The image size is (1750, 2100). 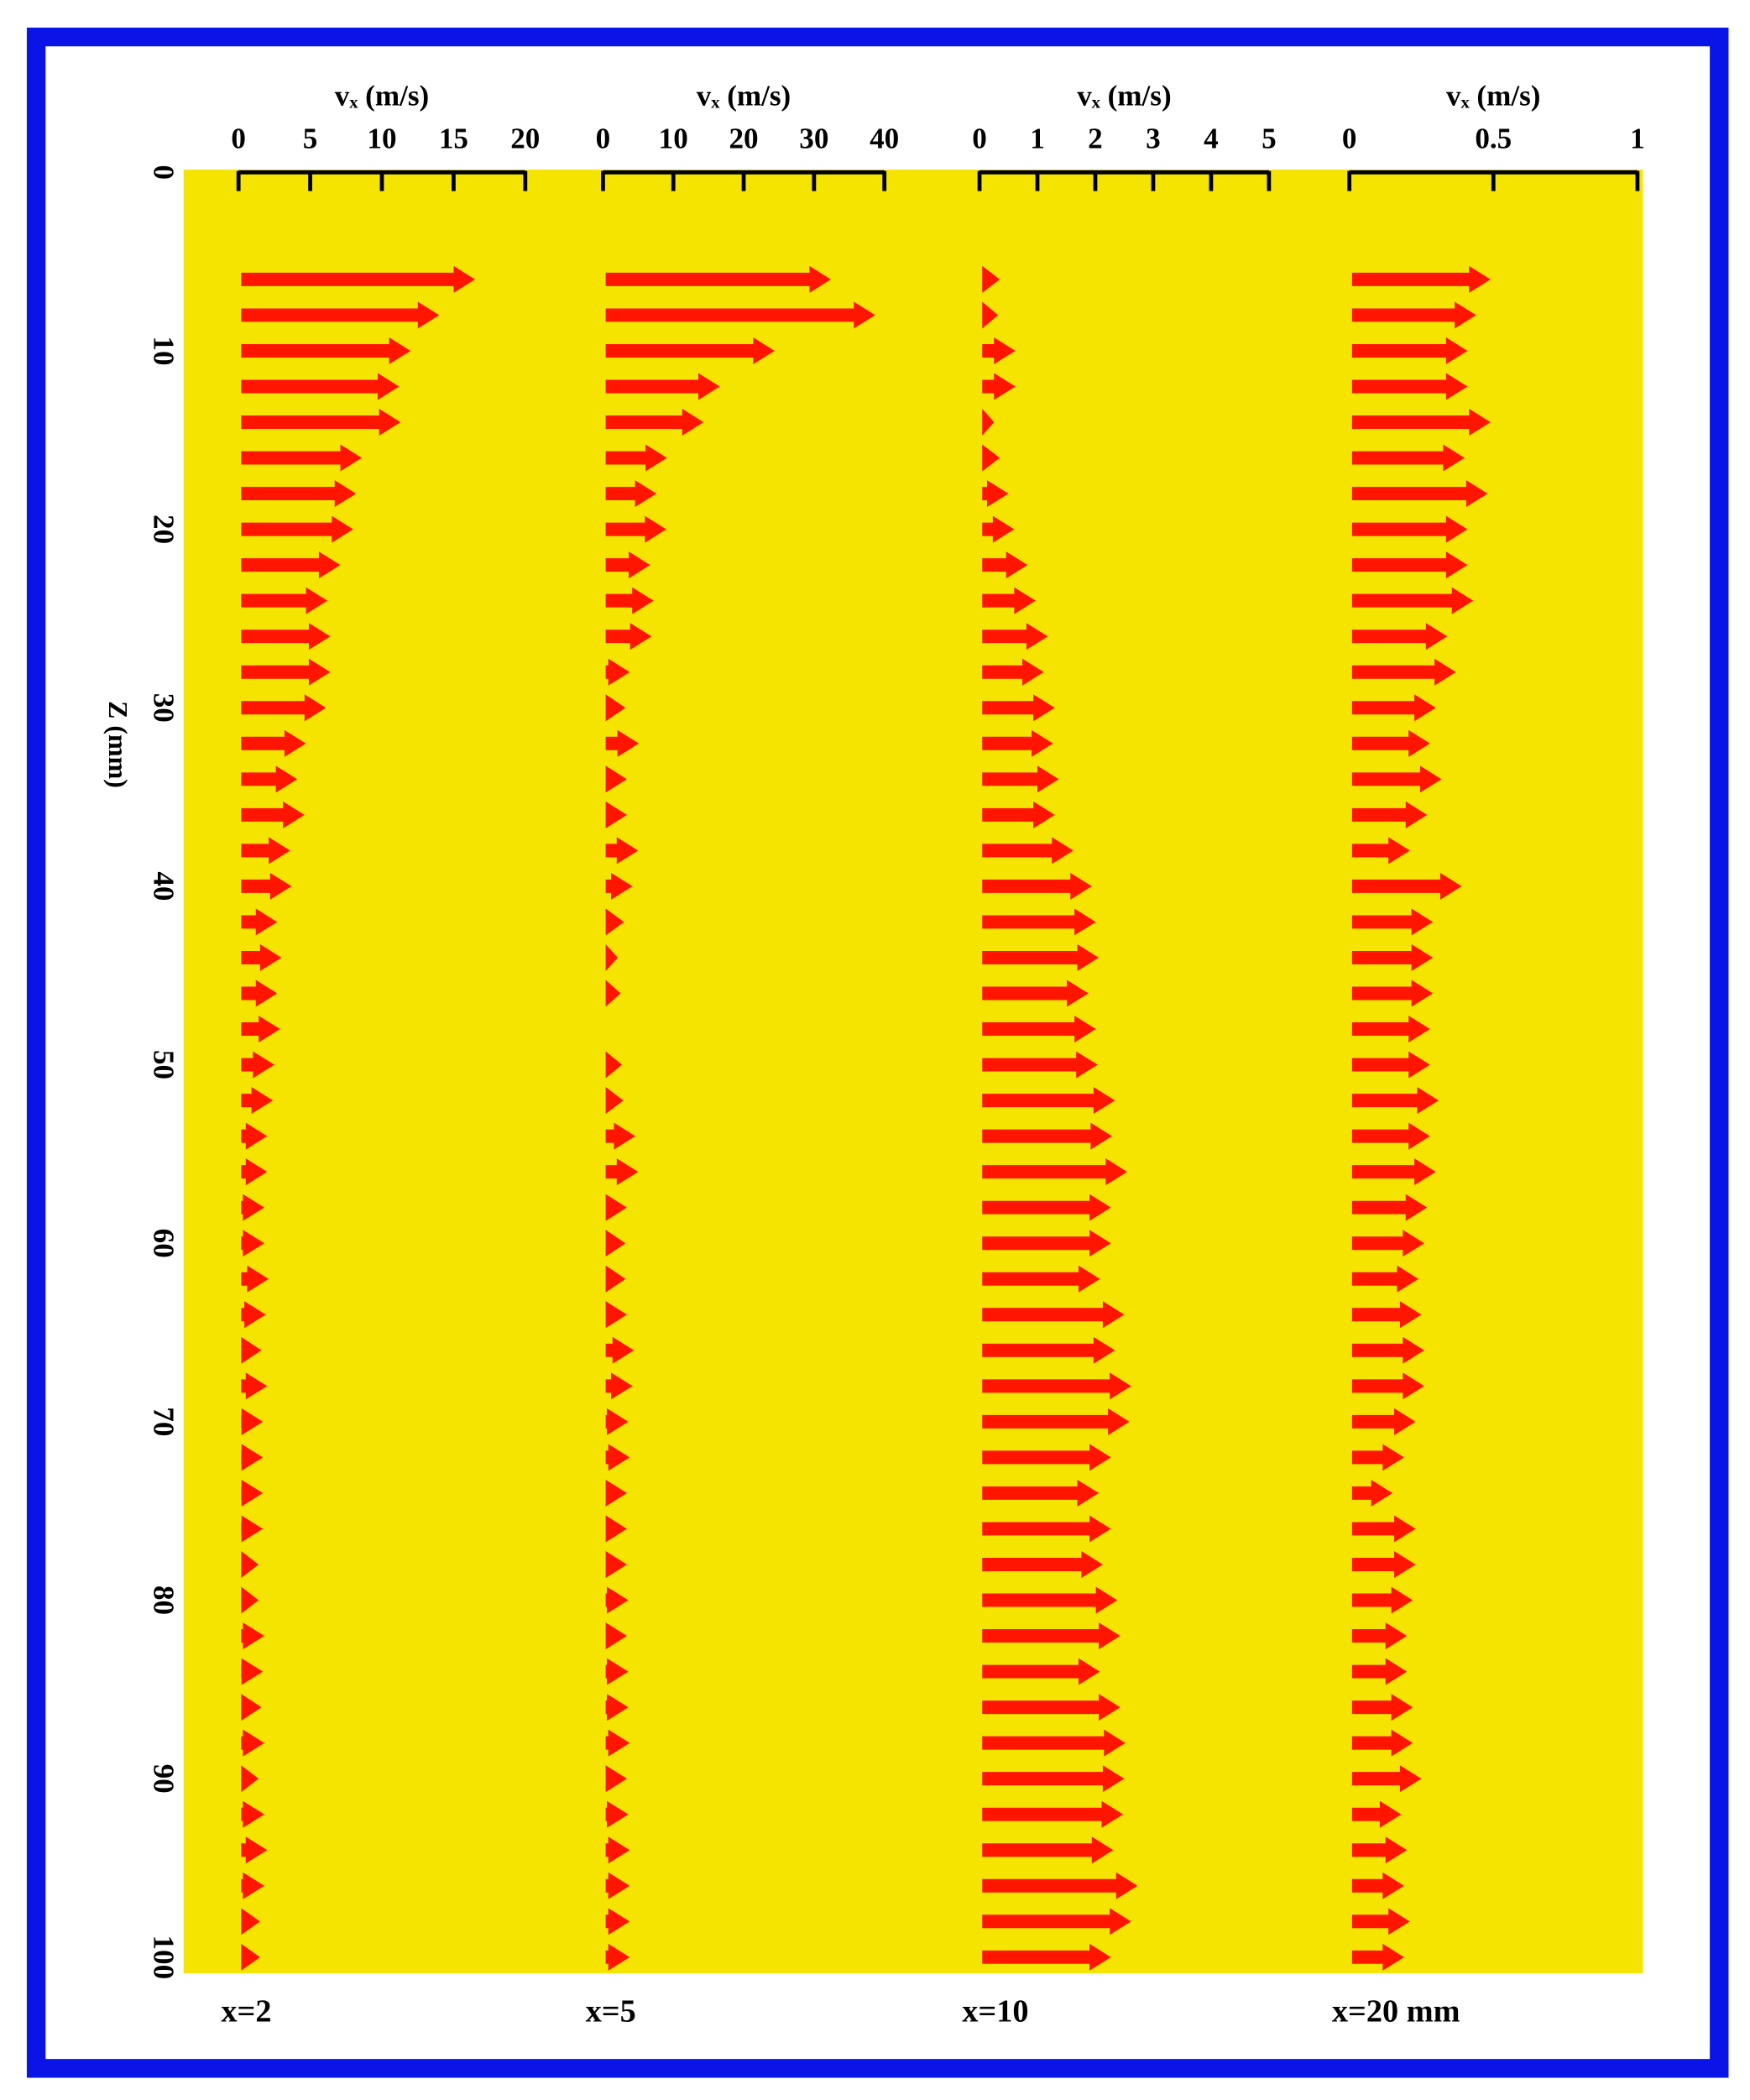 I want to click on x-tick-label: 10, so click(x=674, y=139).